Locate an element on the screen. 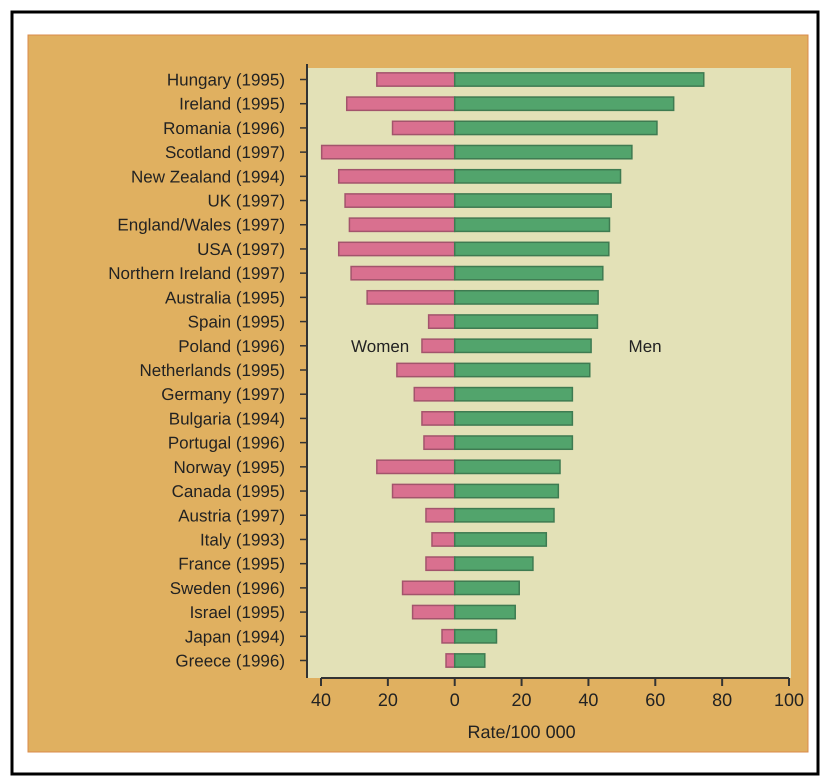 The image size is (822, 776). y-tick-label: New Zealand (1994) is located at coordinates (207, 176).